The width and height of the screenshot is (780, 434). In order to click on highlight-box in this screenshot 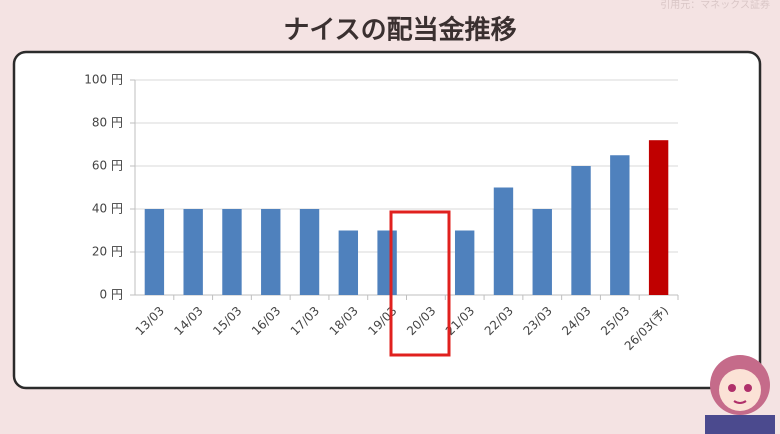, I will do `click(420, 283)`.